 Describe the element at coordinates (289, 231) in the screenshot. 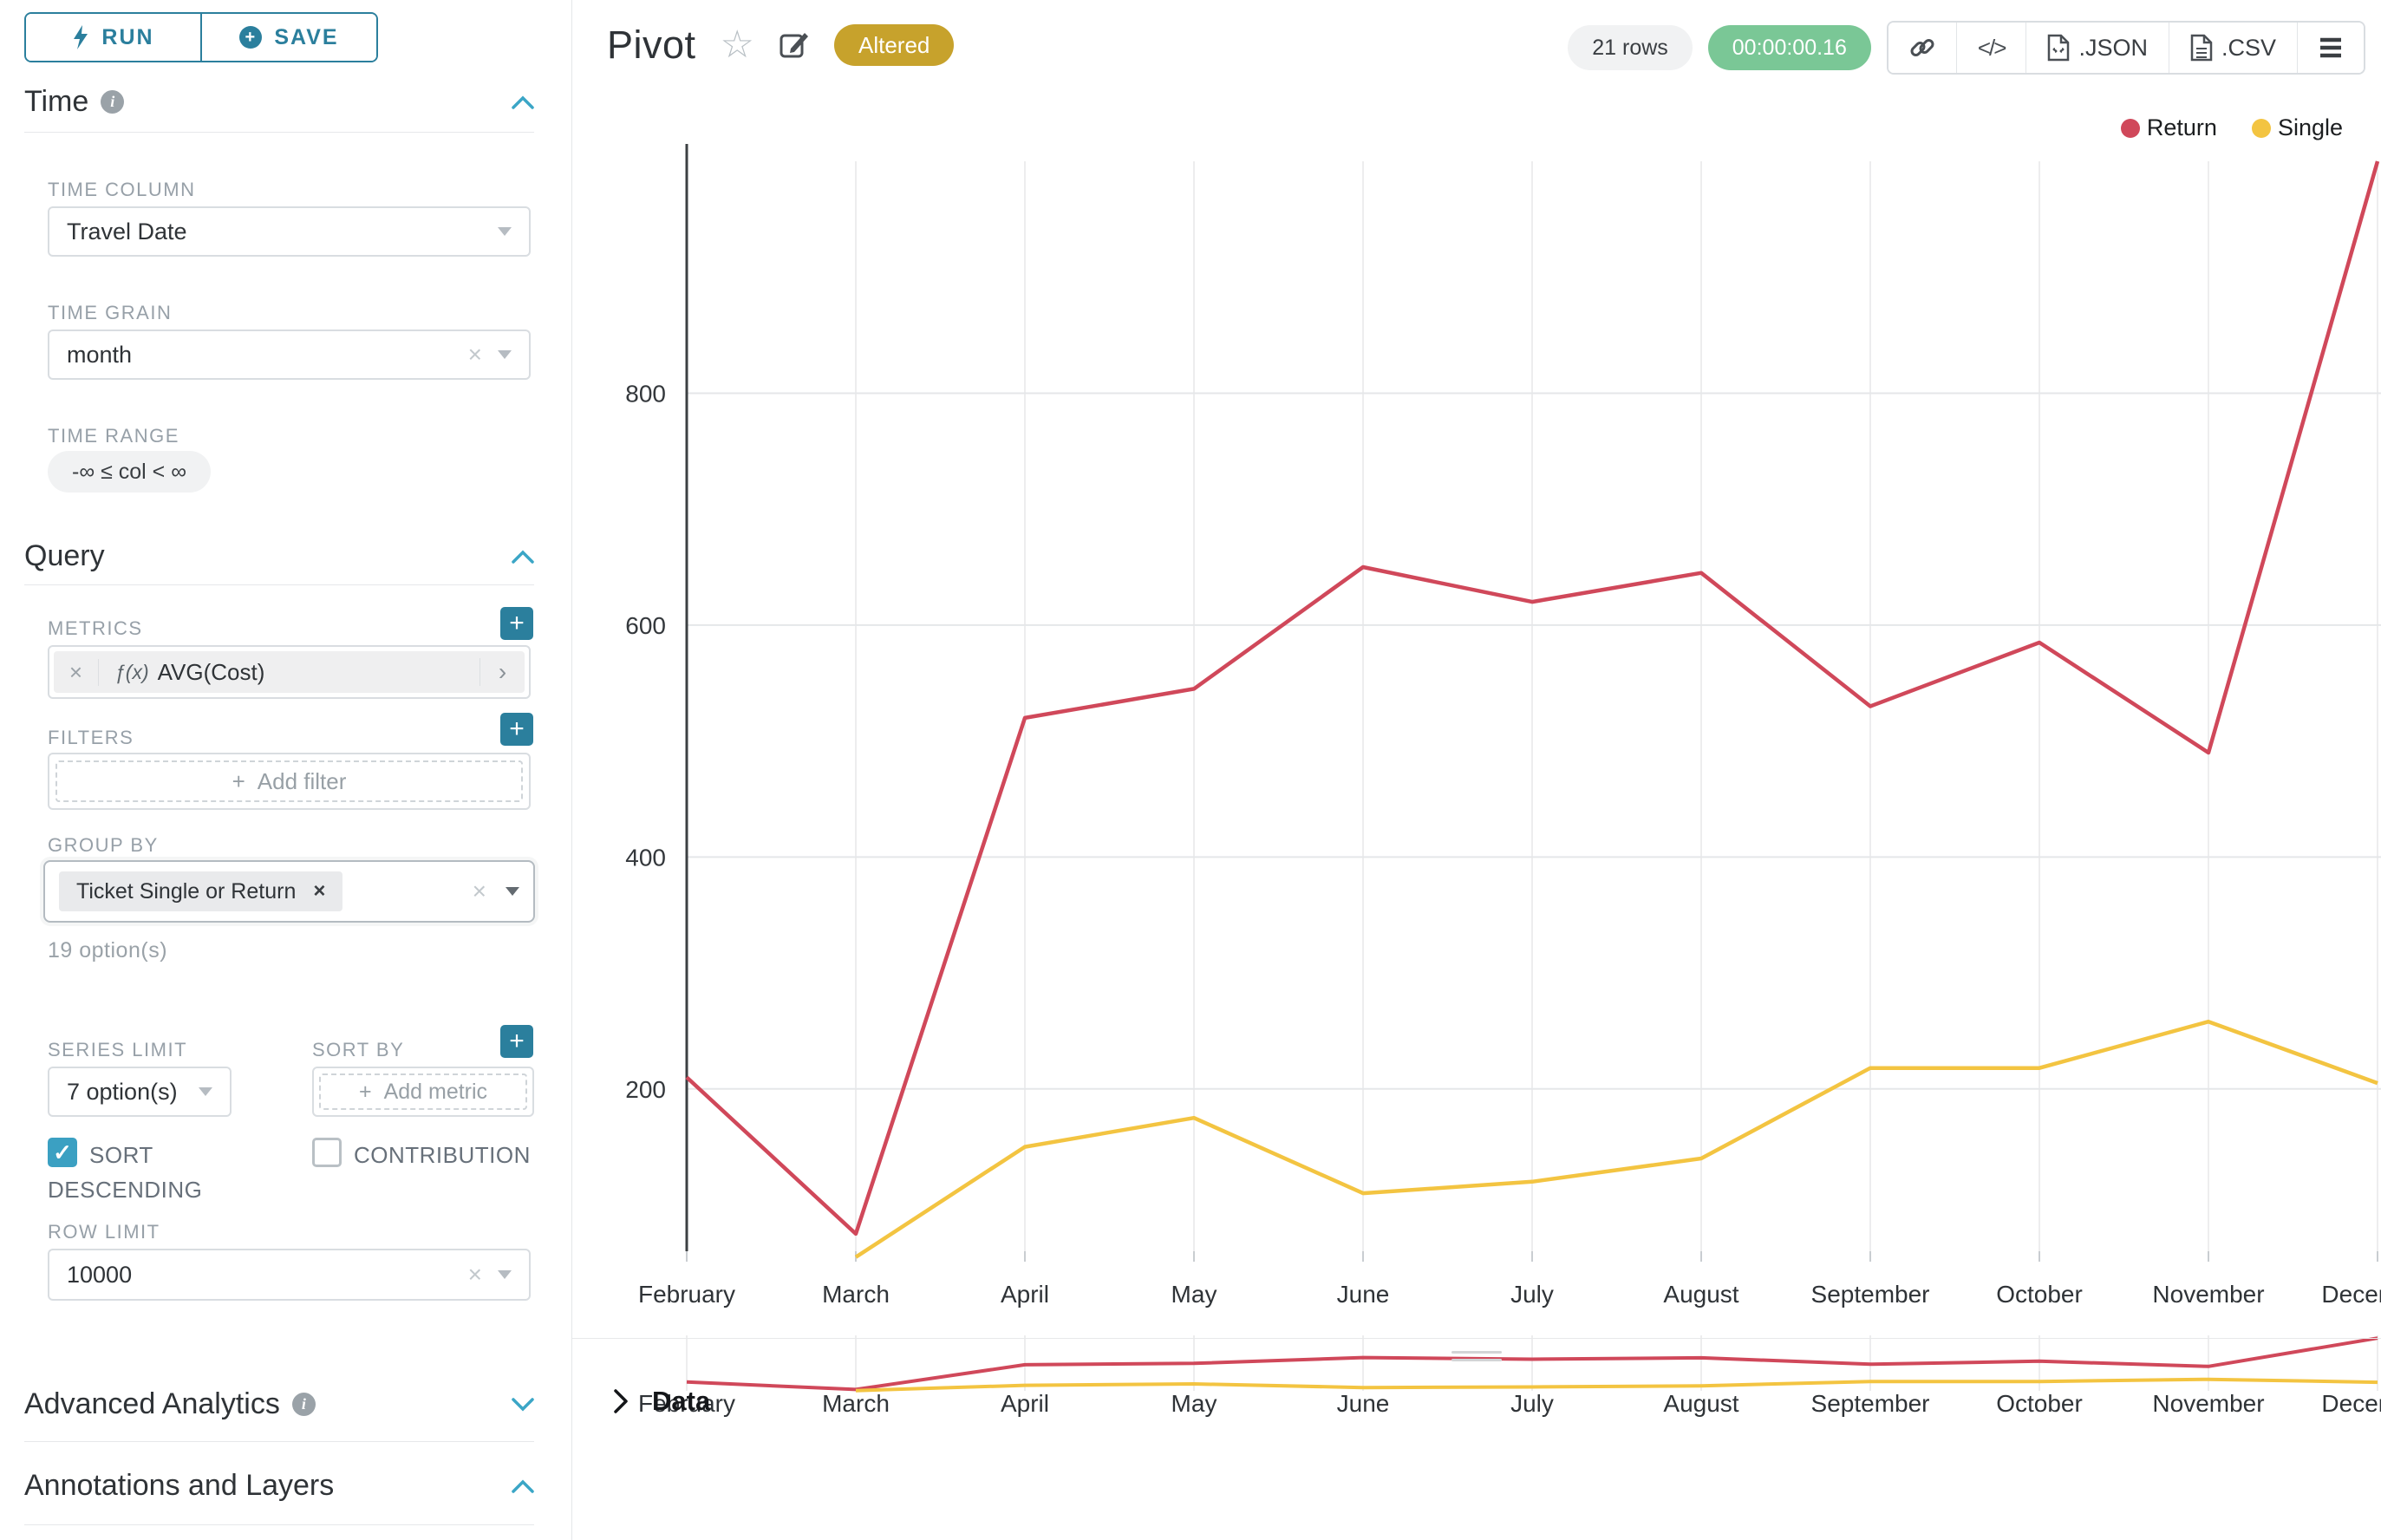

I see `time-column-select: Travel Date` at that location.